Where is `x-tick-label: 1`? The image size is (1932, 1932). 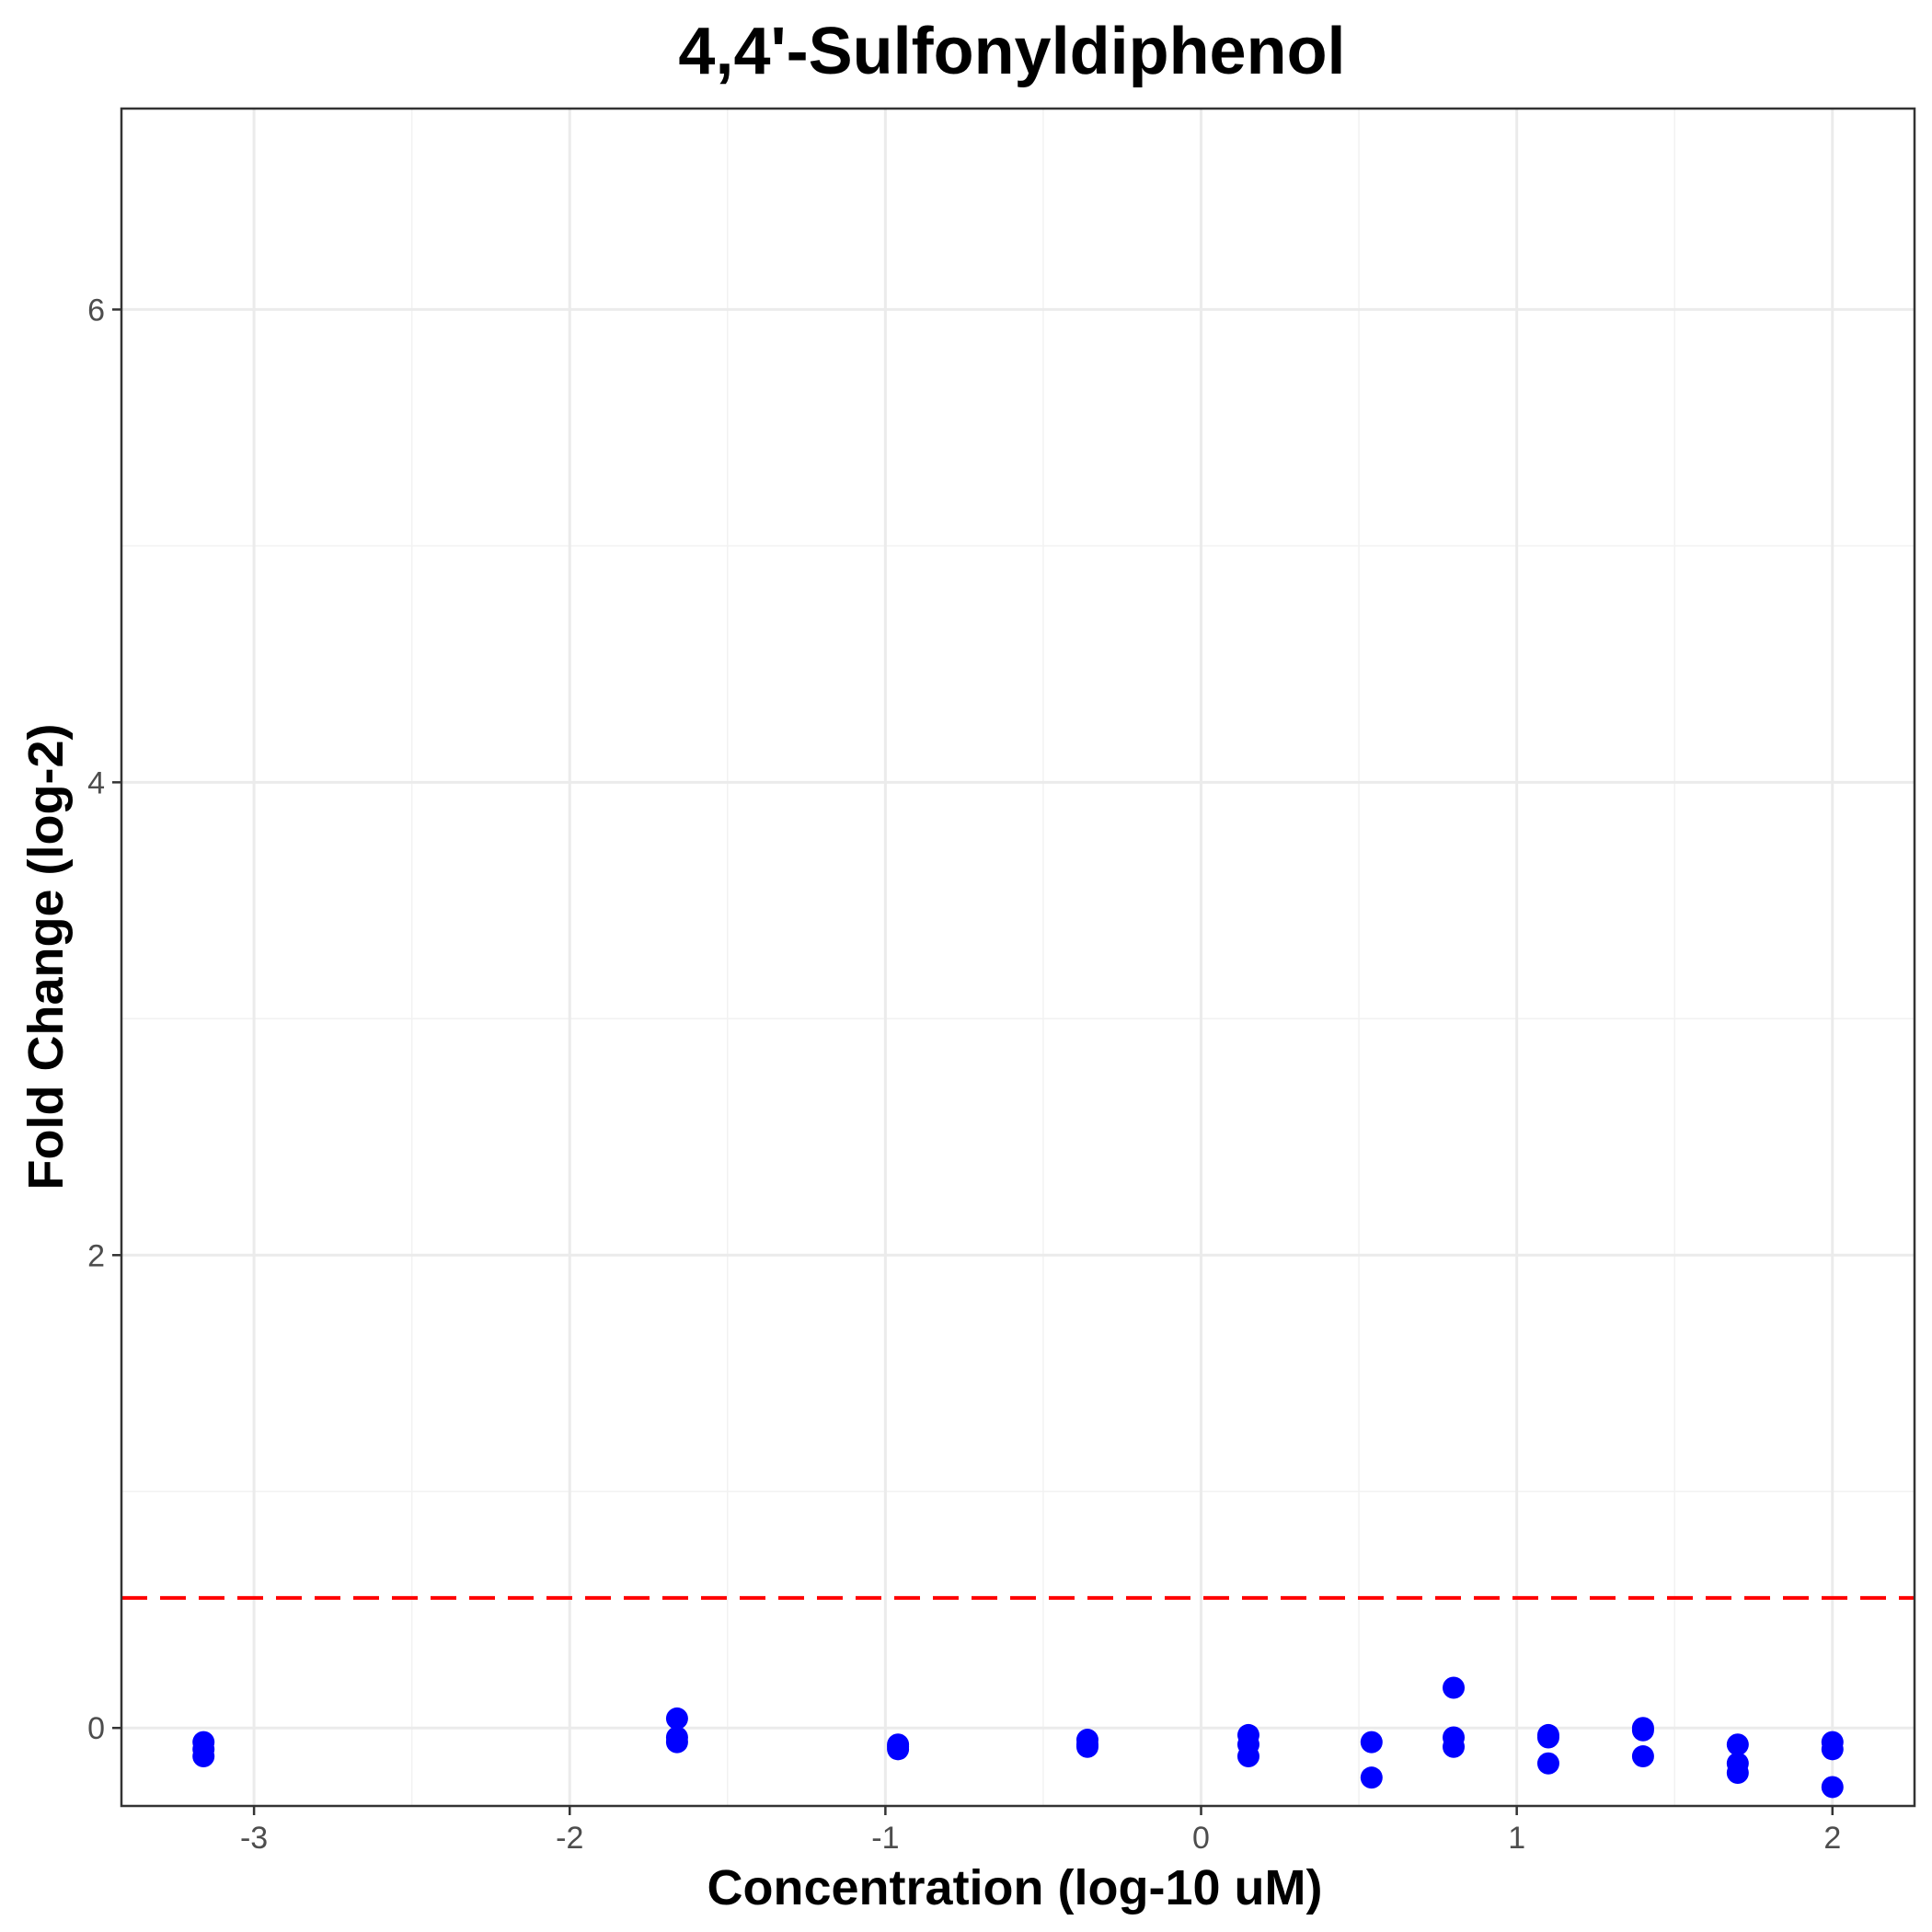
x-tick-label: 1 is located at coordinates (1516, 1838).